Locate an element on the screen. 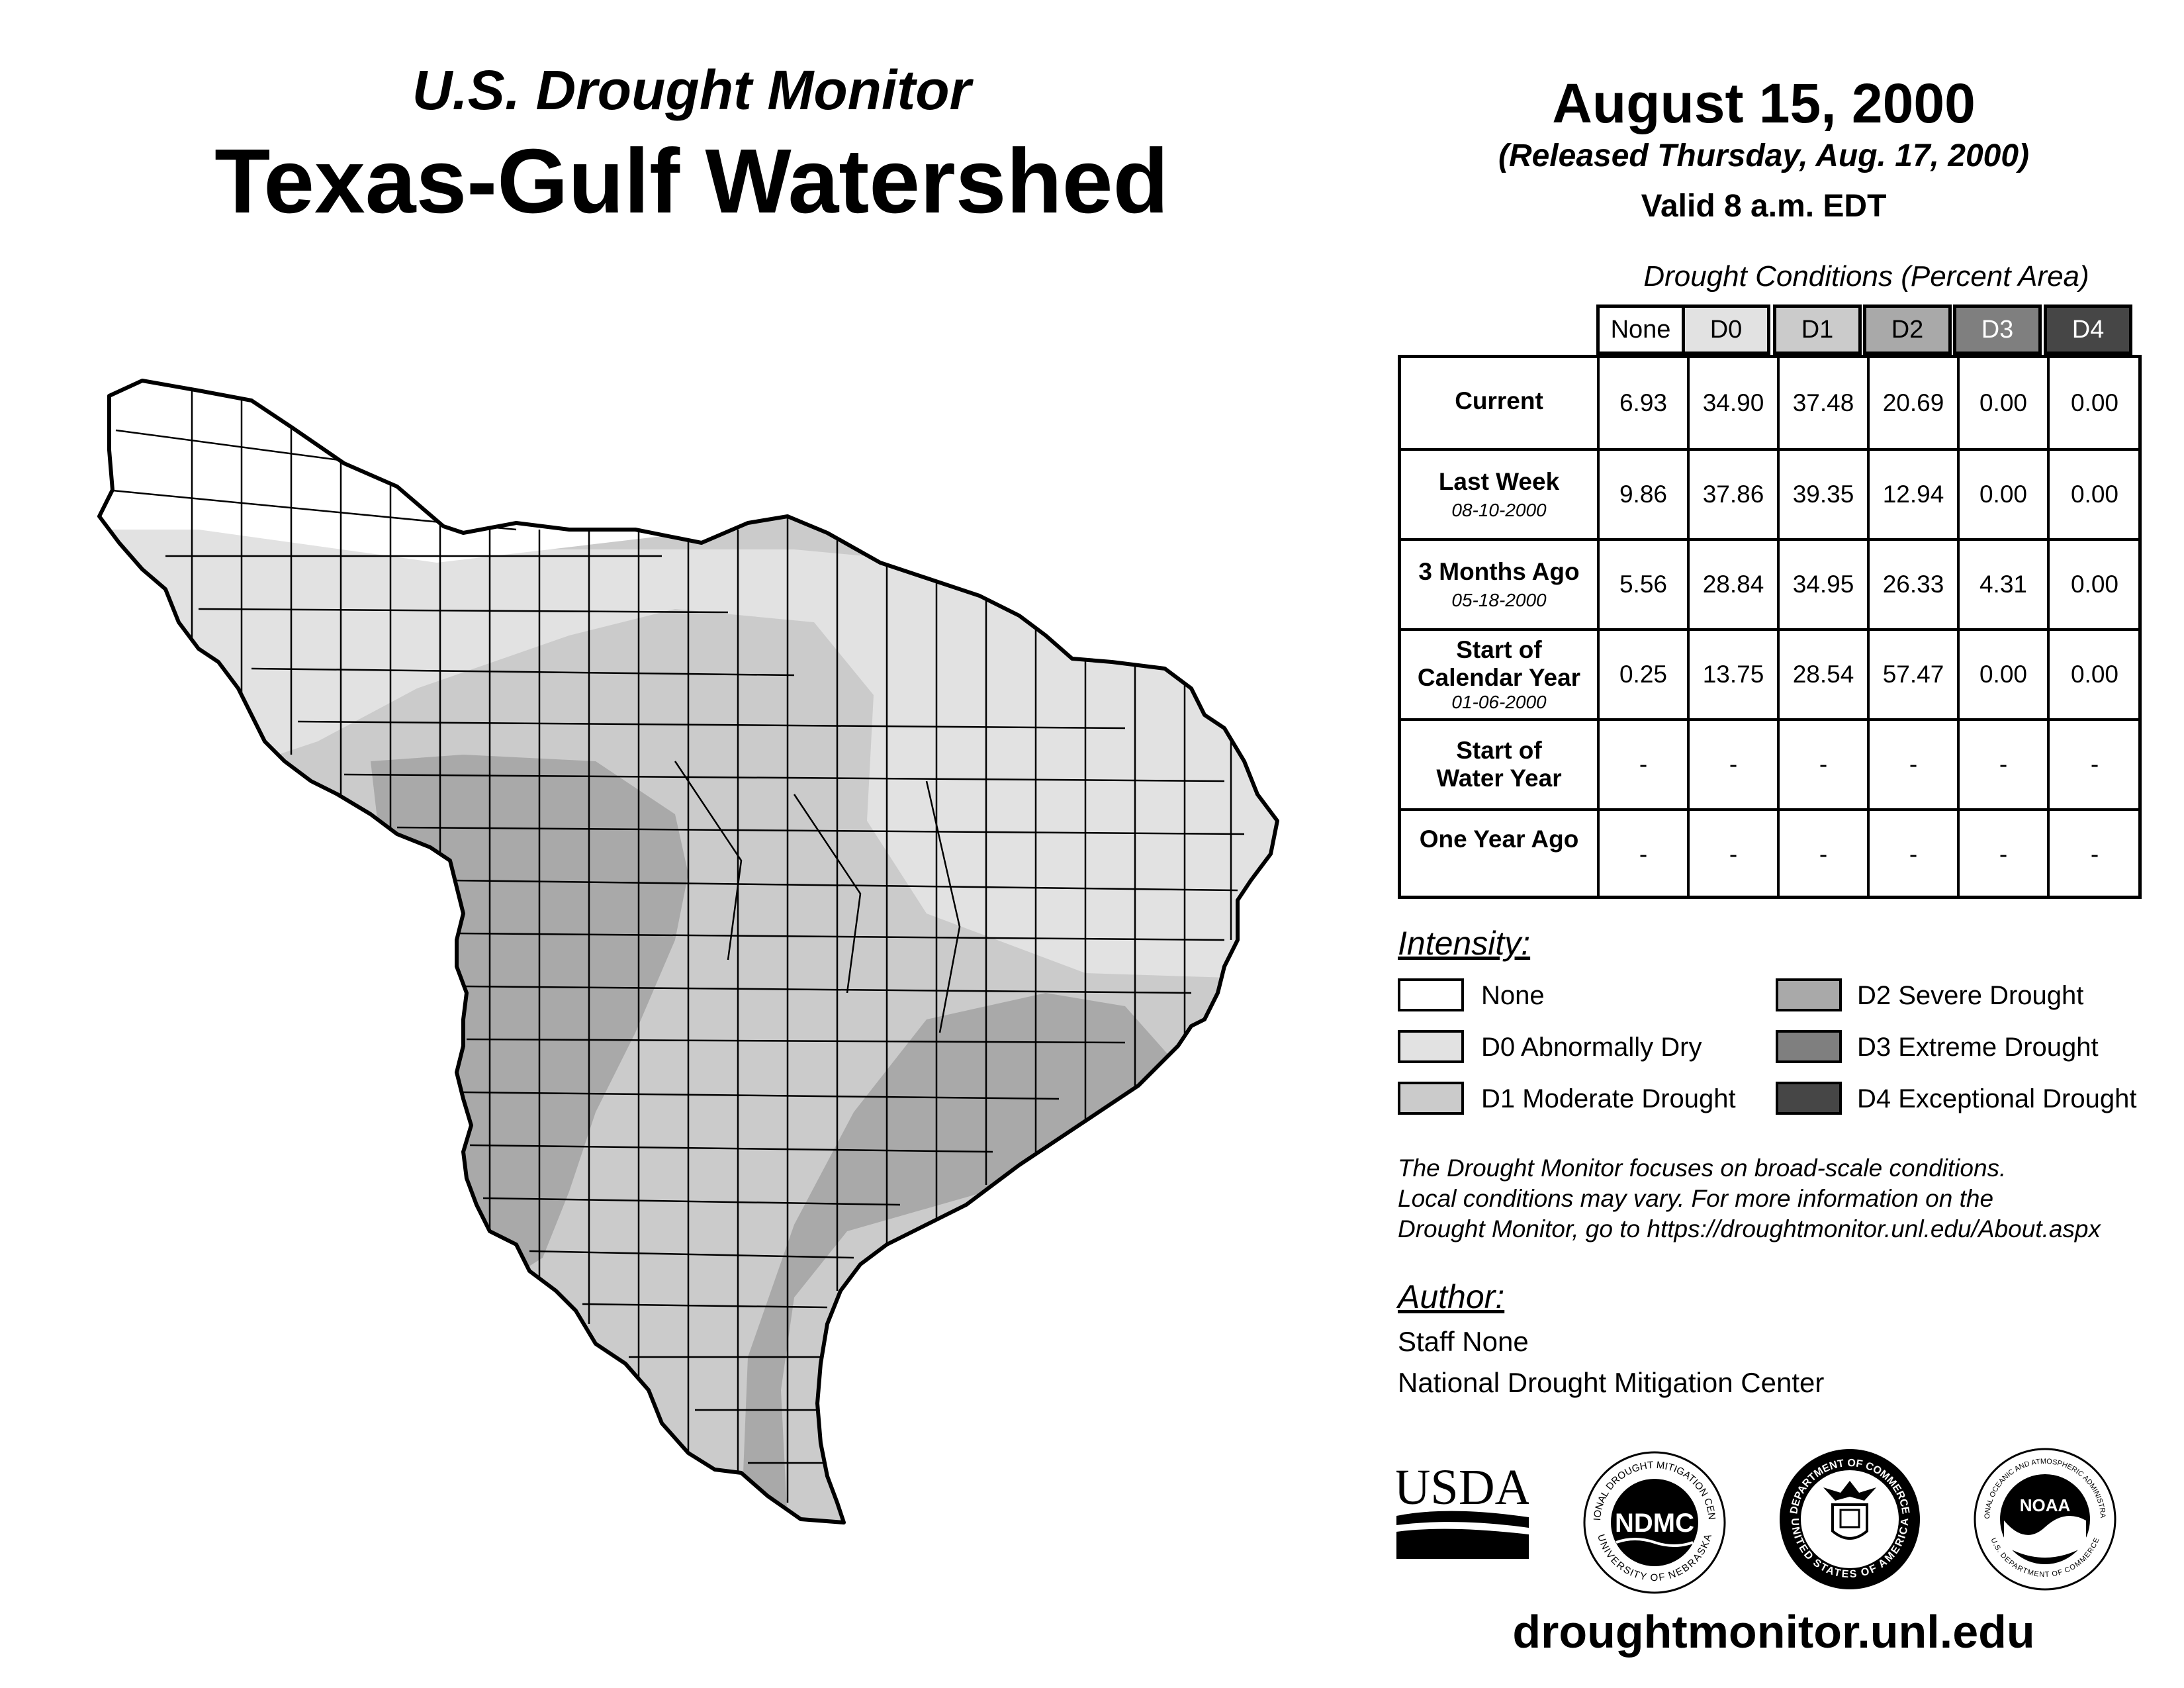 This screenshot has width=2184, height=1688. row-date: 01-06-2000 is located at coordinates (1499, 702).